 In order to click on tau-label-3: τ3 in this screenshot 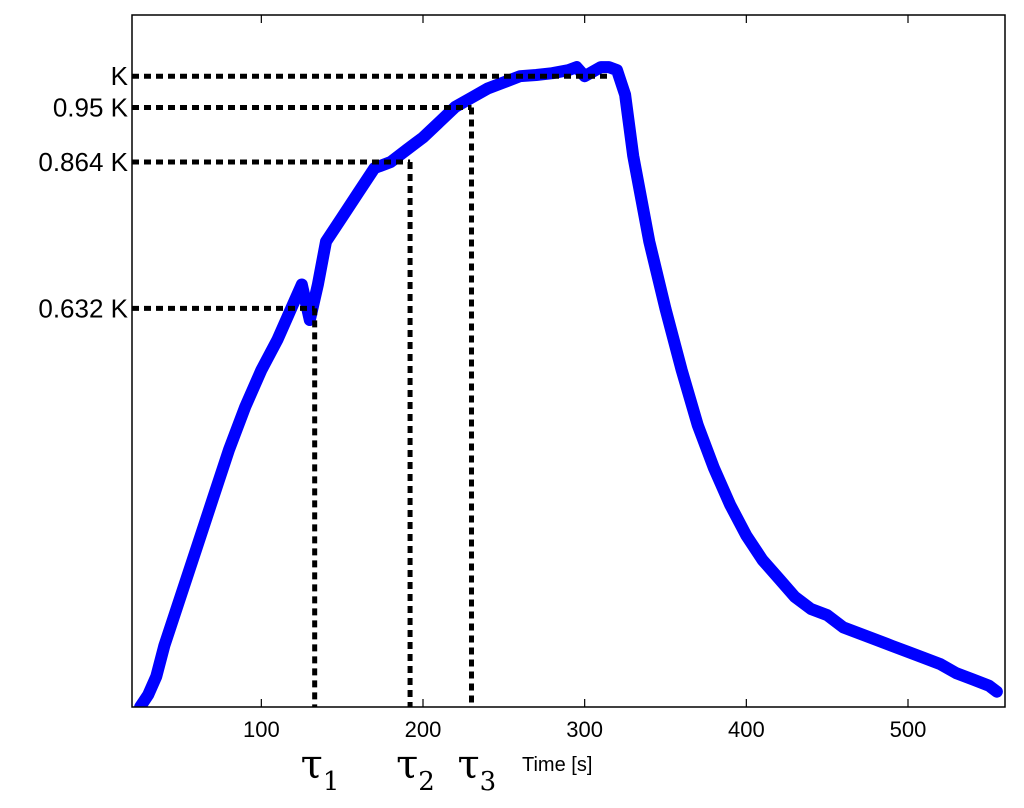, I will do `click(477, 769)`.